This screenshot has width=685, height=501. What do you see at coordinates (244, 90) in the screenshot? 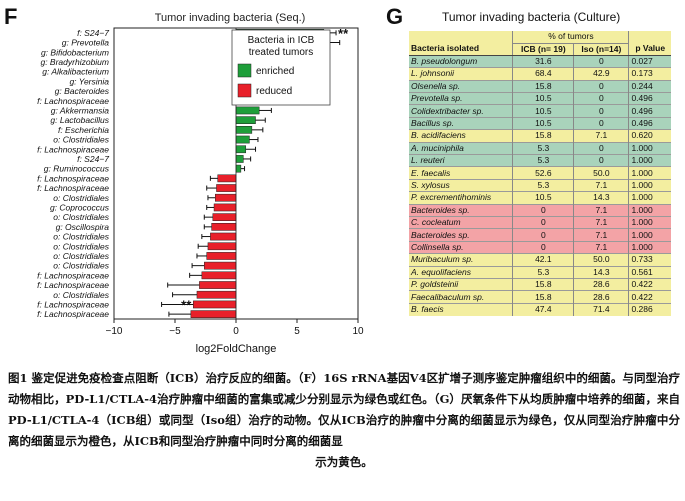
I see `legend-swatch-reduced` at bounding box center [244, 90].